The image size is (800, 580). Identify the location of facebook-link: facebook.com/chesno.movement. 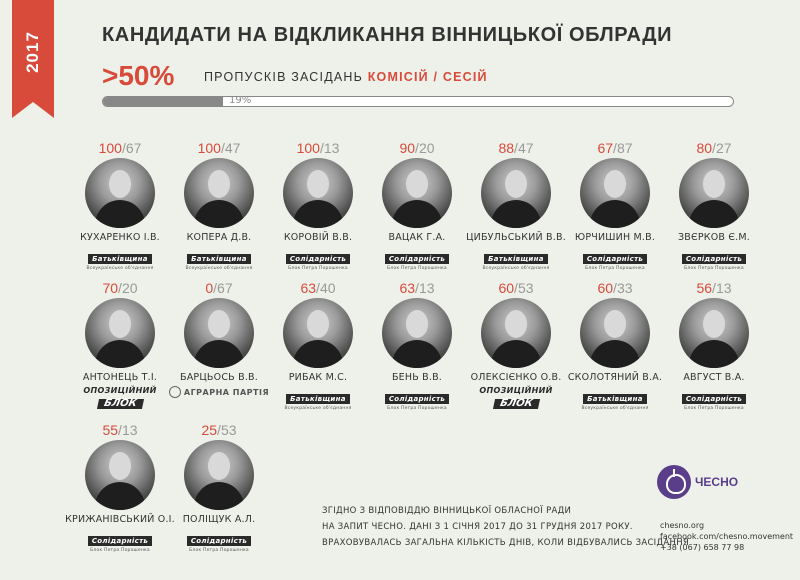
(727, 536).